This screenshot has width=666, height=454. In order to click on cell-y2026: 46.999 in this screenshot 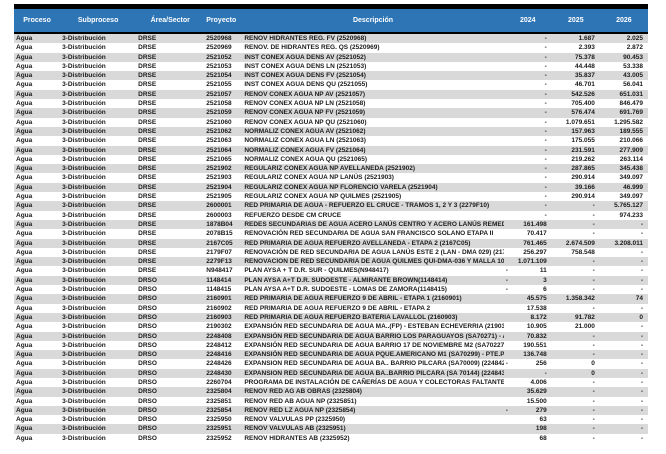, I will do `click(633, 187)`.